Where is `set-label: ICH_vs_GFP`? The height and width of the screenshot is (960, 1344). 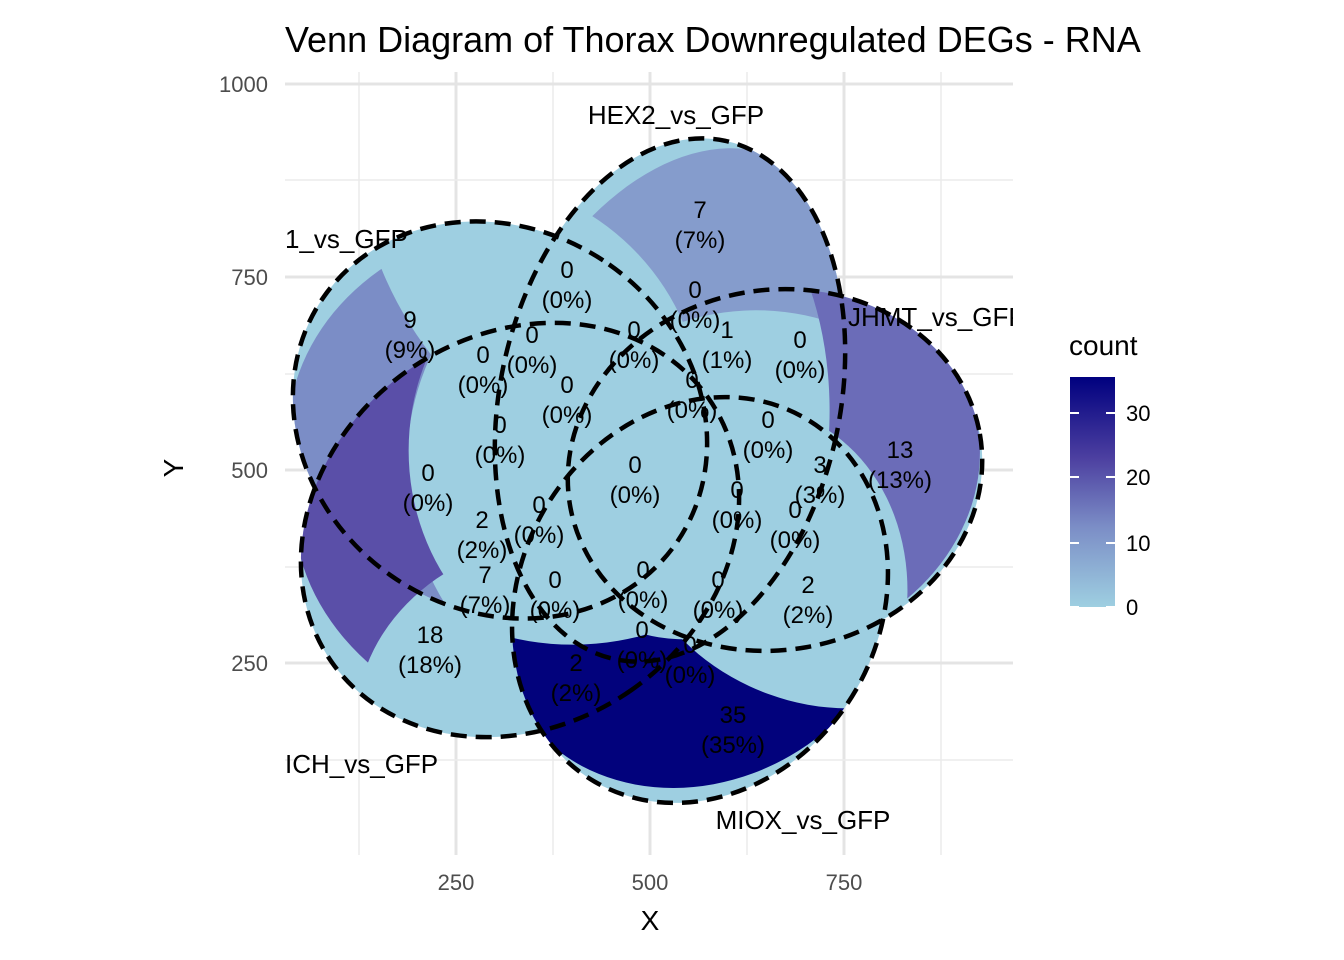
set-label: ICH_vs_GFP is located at coordinates (361, 764).